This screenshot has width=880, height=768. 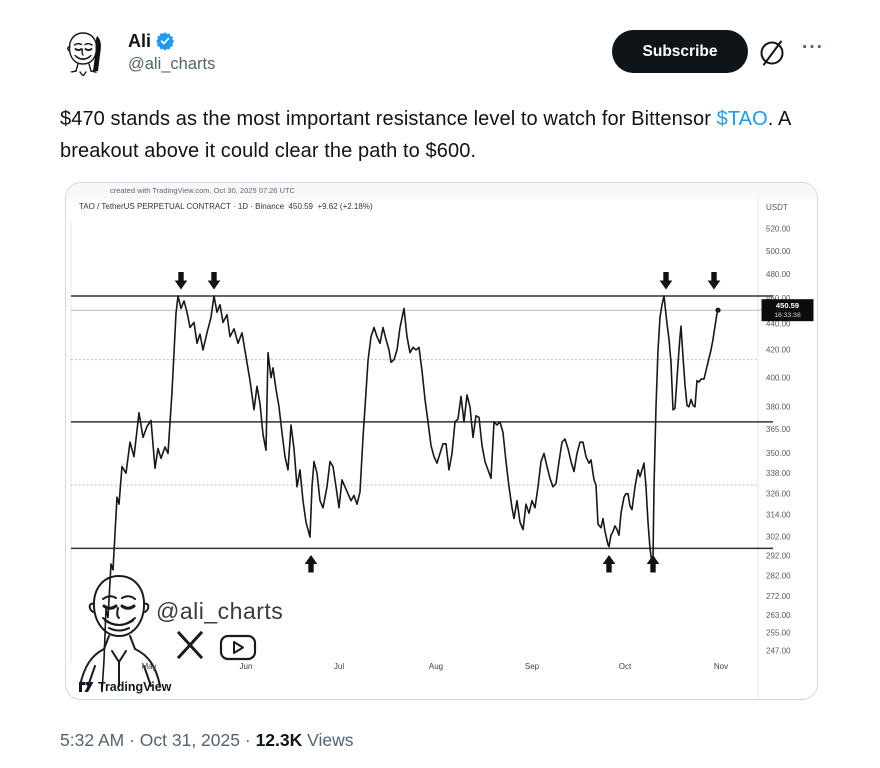 What do you see at coordinates (778, 350) in the screenshot?
I see `price-tick: 420.00` at bounding box center [778, 350].